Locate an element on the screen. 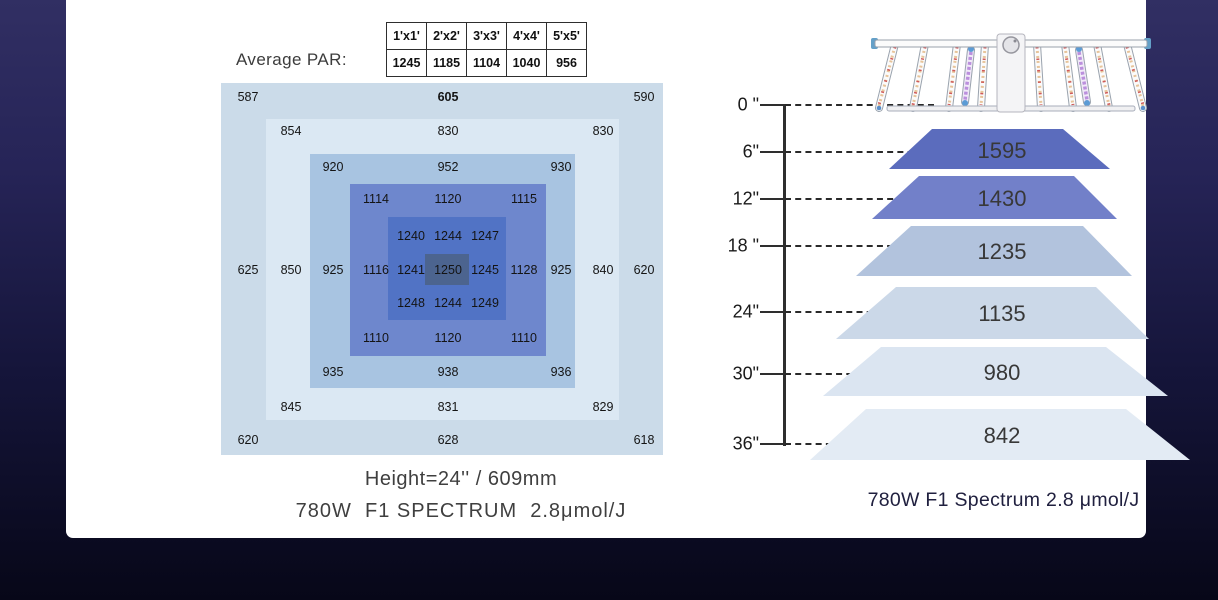 The height and width of the screenshot is (600, 1218). ppfd-value-label: 1135 is located at coordinates (1002, 313).